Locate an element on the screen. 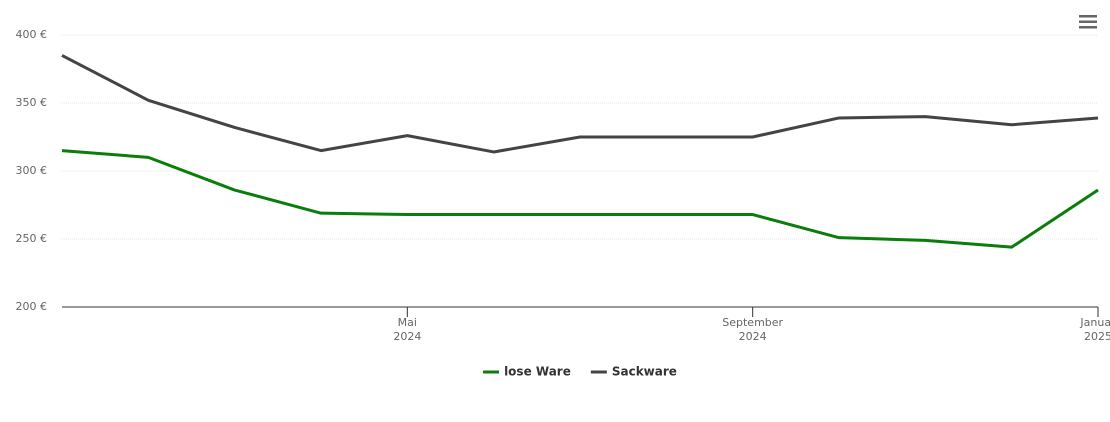 The width and height of the screenshot is (1110, 422). y-tick-label: 200 € is located at coordinates (32, 306).